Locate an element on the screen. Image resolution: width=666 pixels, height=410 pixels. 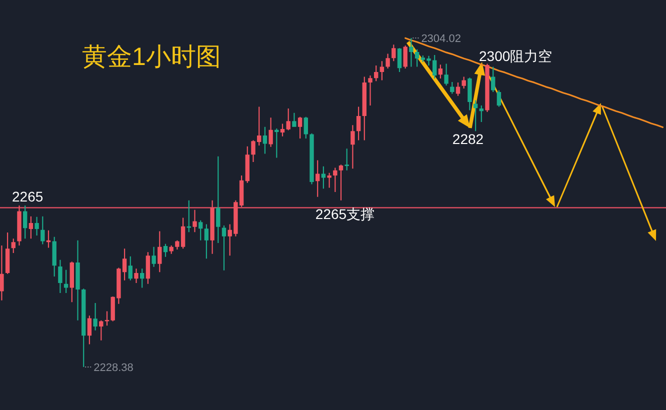
annotation: 2265支撑 is located at coordinates (345, 214).